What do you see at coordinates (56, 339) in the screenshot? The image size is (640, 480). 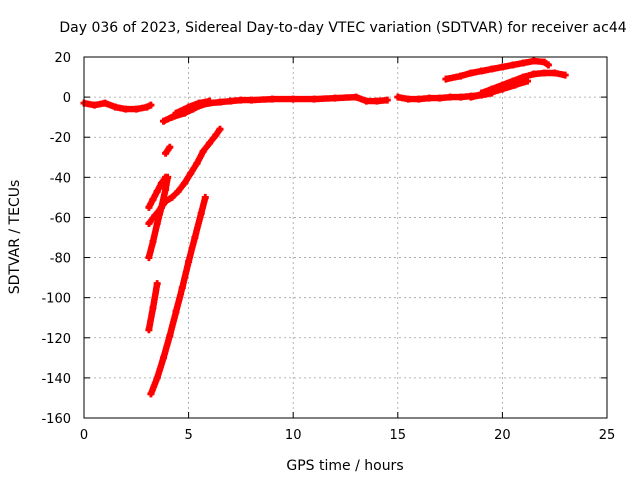 I see `y-tick-label: -120` at bounding box center [56, 339].